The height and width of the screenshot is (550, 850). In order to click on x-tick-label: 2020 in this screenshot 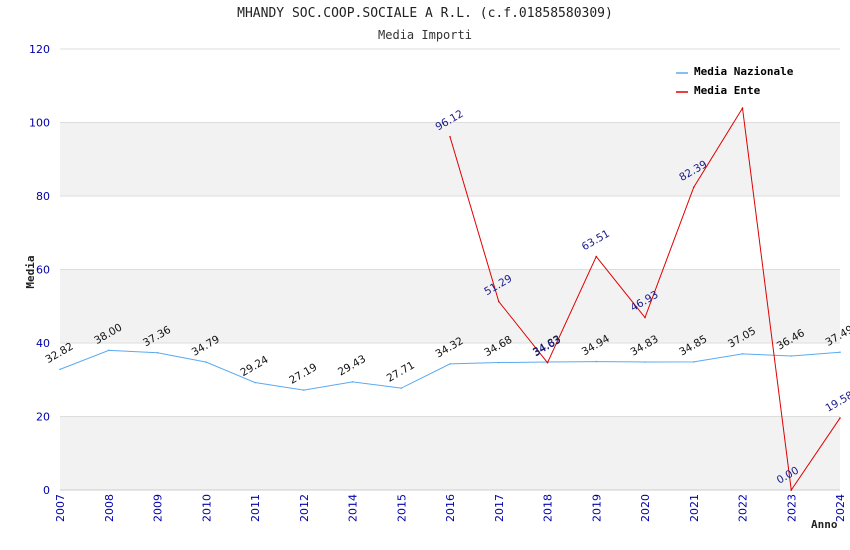, I will do `click(645, 508)`.